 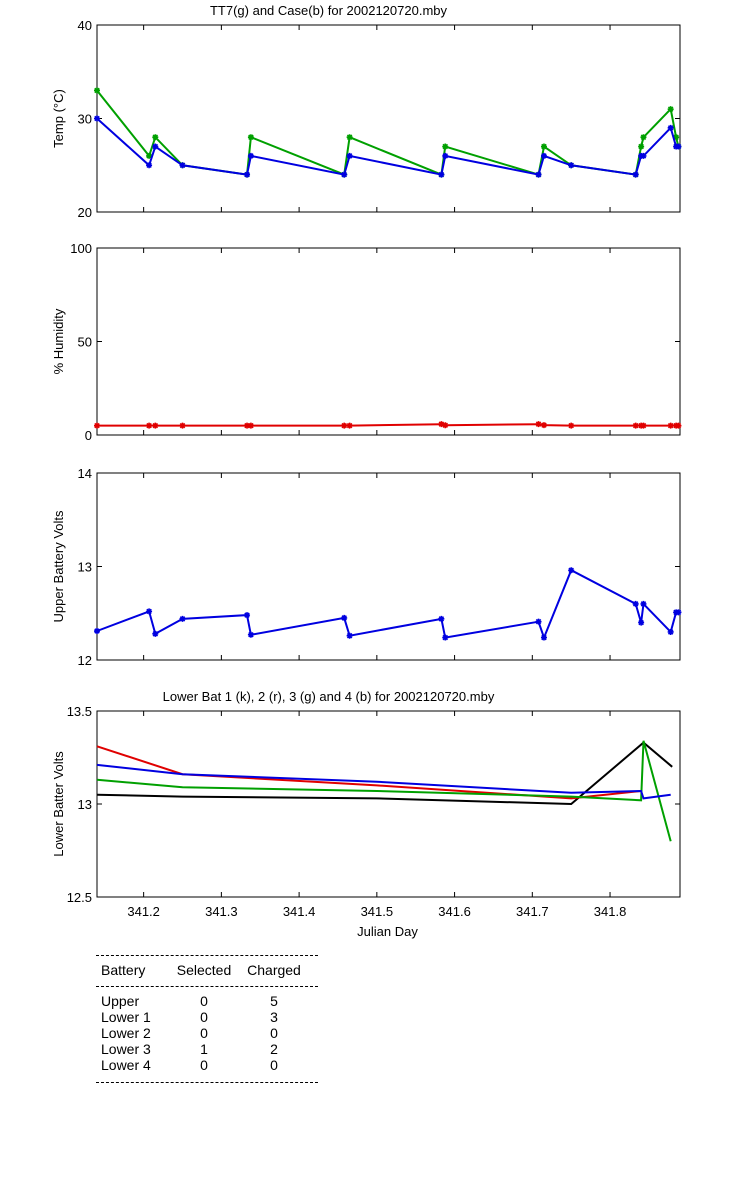 I want to click on y-tick-label: 20, so click(x=85, y=212).